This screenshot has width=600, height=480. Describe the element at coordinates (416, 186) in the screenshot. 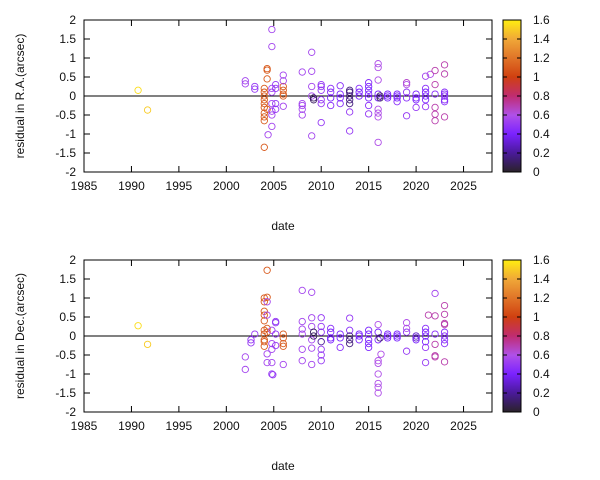

I see `x-tick-label: 2020` at that location.